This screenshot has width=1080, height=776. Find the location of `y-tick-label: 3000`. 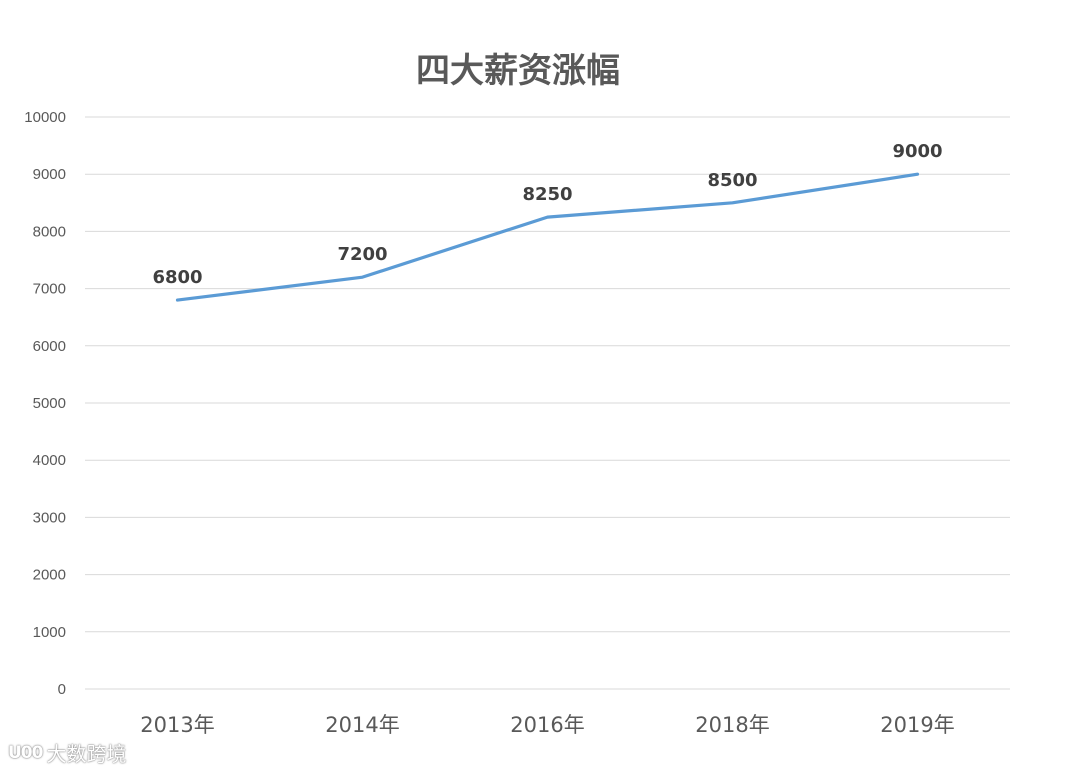

y-tick-label: 3000 is located at coordinates (49, 517).